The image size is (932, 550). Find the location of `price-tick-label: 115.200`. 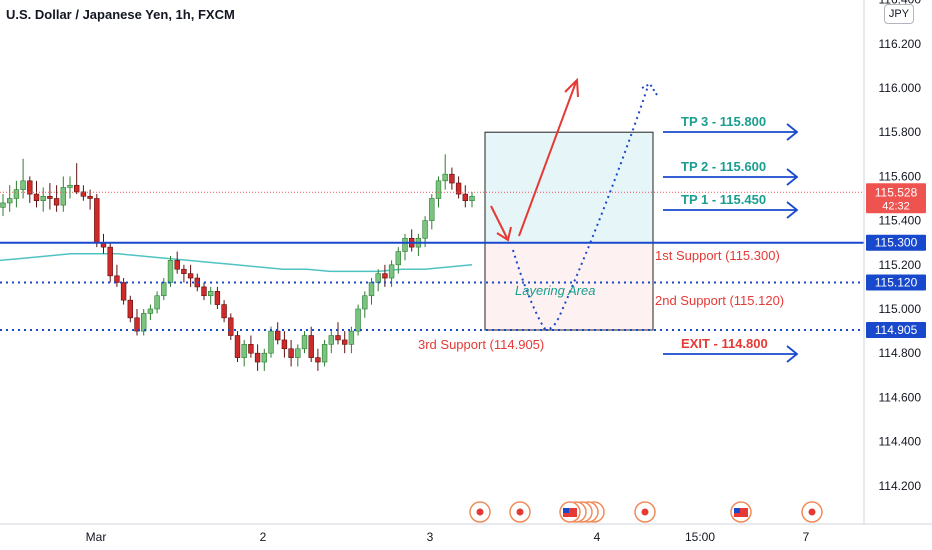

price-tick-label: 115.200 is located at coordinates (900, 265).